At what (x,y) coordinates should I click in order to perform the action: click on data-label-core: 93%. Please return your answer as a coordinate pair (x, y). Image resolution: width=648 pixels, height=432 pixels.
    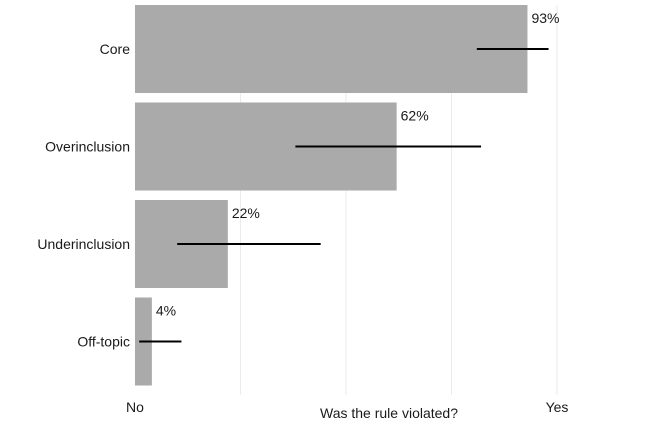
    Looking at the image, I should click on (545, 18).